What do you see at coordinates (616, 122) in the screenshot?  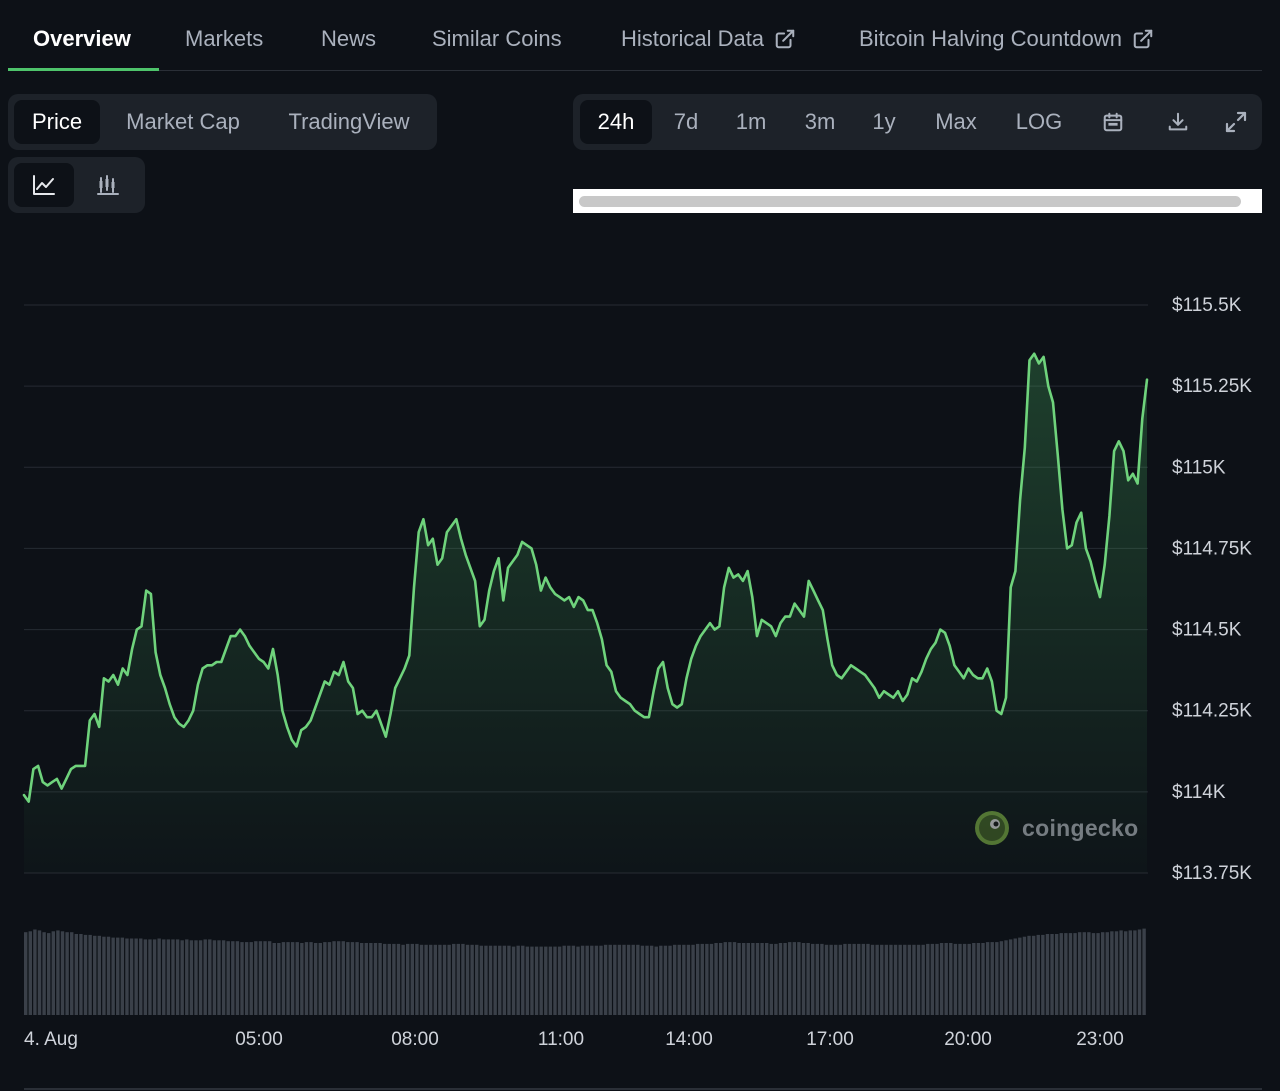 I see `range-24h-button: 24h` at bounding box center [616, 122].